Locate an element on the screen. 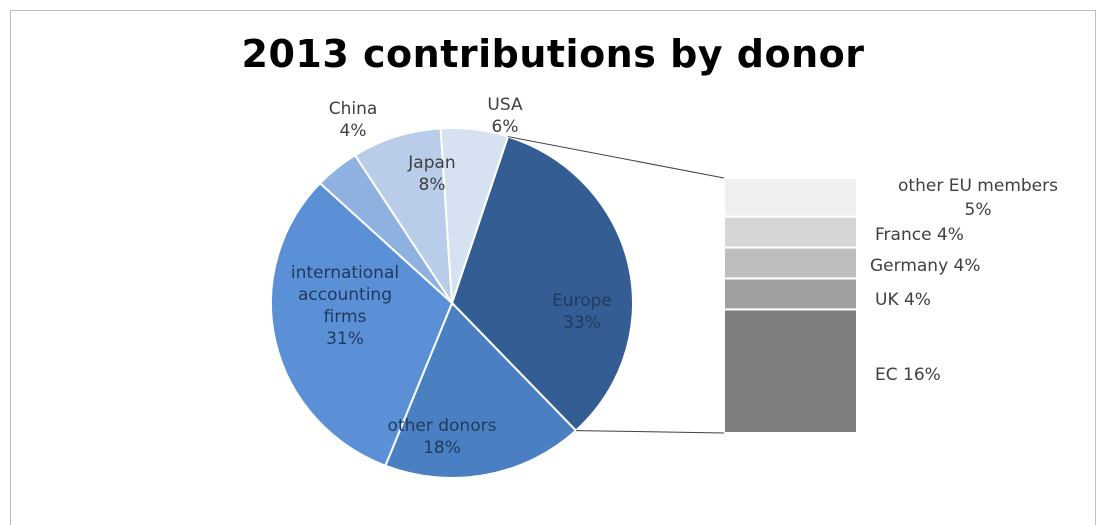 The height and width of the screenshot is (525, 1106). pie-label-usa: USA is located at coordinates (505, 105).